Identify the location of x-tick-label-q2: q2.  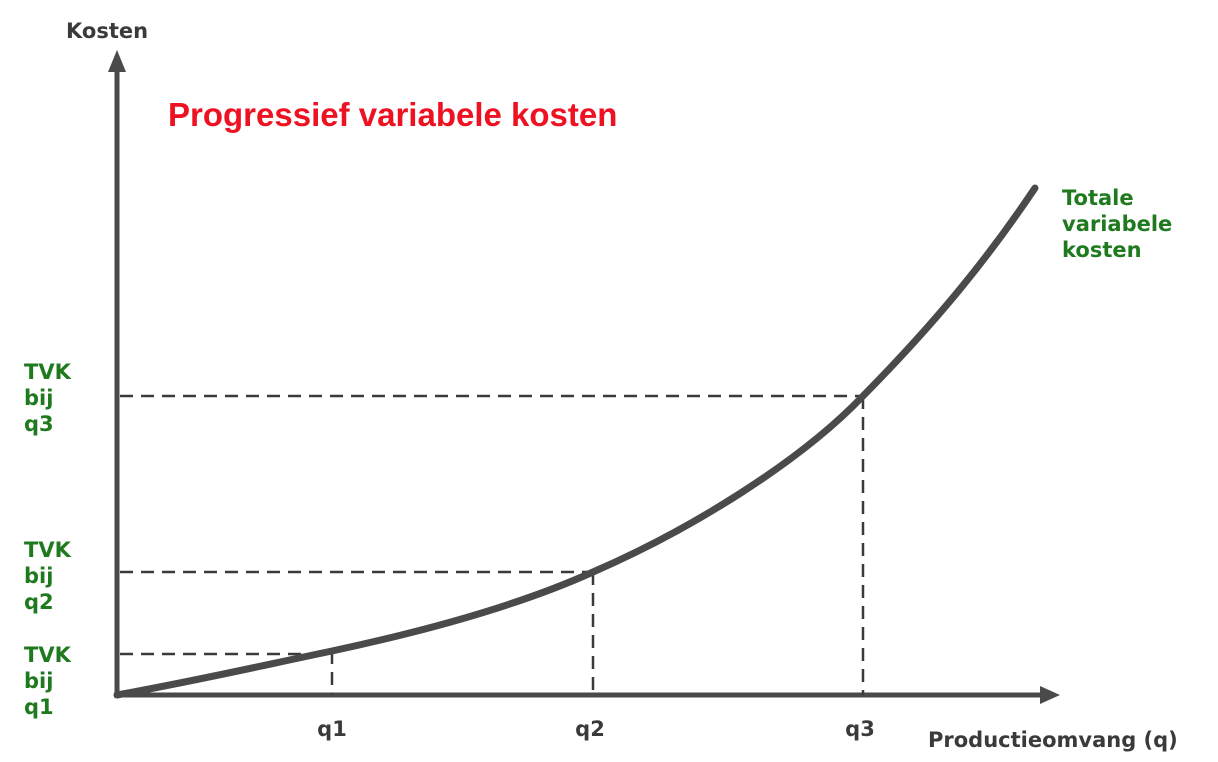
(590, 729).